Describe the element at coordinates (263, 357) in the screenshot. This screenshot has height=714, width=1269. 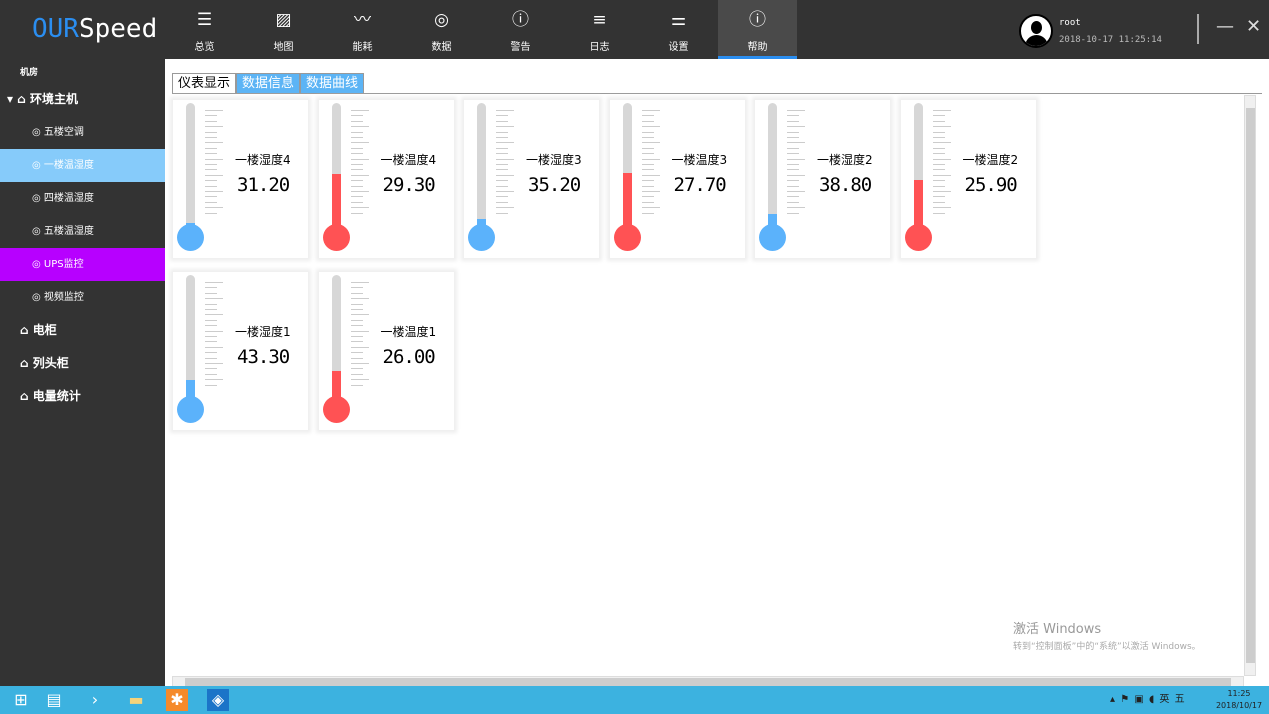
I see `gauge-value: 43.30` at that location.